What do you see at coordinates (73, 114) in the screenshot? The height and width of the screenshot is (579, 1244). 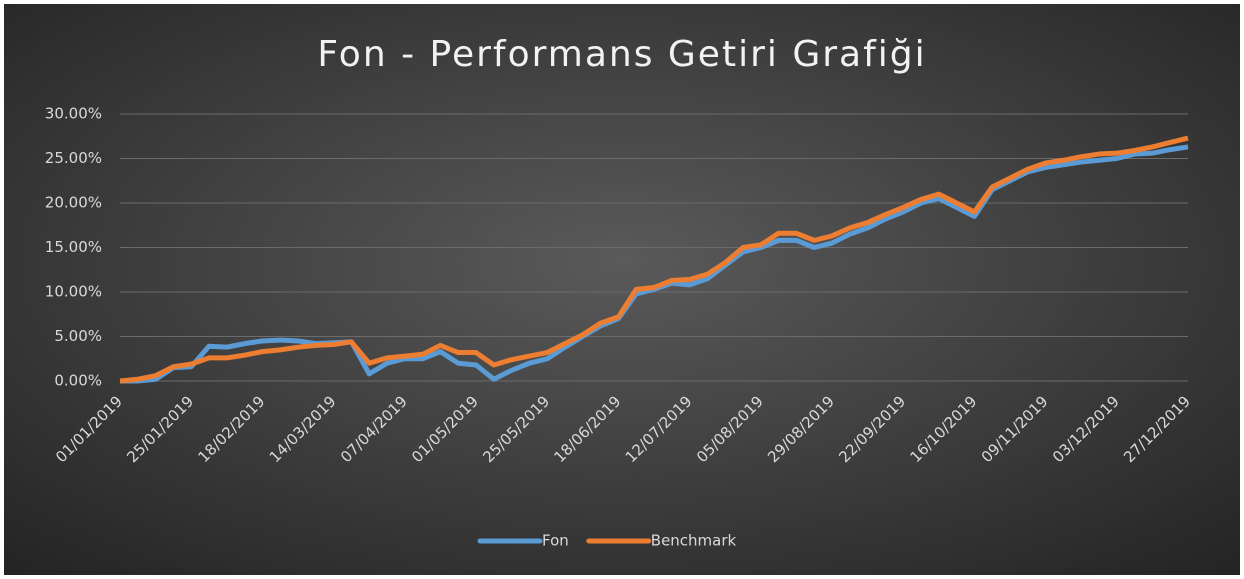 I see `y-tick-label: 30.00%` at bounding box center [73, 114].